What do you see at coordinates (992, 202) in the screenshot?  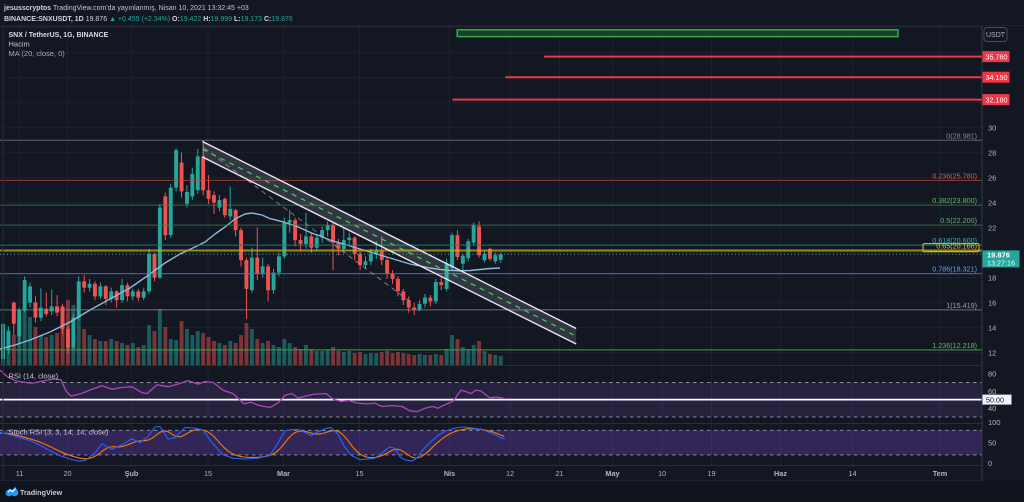 I see `svg-text: 24` at bounding box center [992, 202].